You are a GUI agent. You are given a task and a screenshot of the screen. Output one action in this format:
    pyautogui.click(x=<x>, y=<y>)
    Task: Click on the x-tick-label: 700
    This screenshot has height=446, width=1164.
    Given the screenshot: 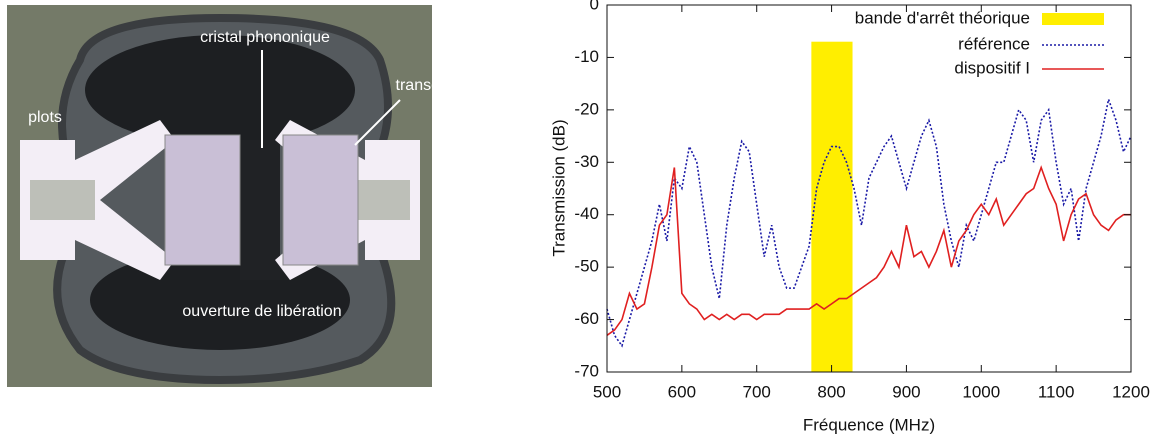 What is the action you would take?
    pyautogui.click(x=757, y=391)
    